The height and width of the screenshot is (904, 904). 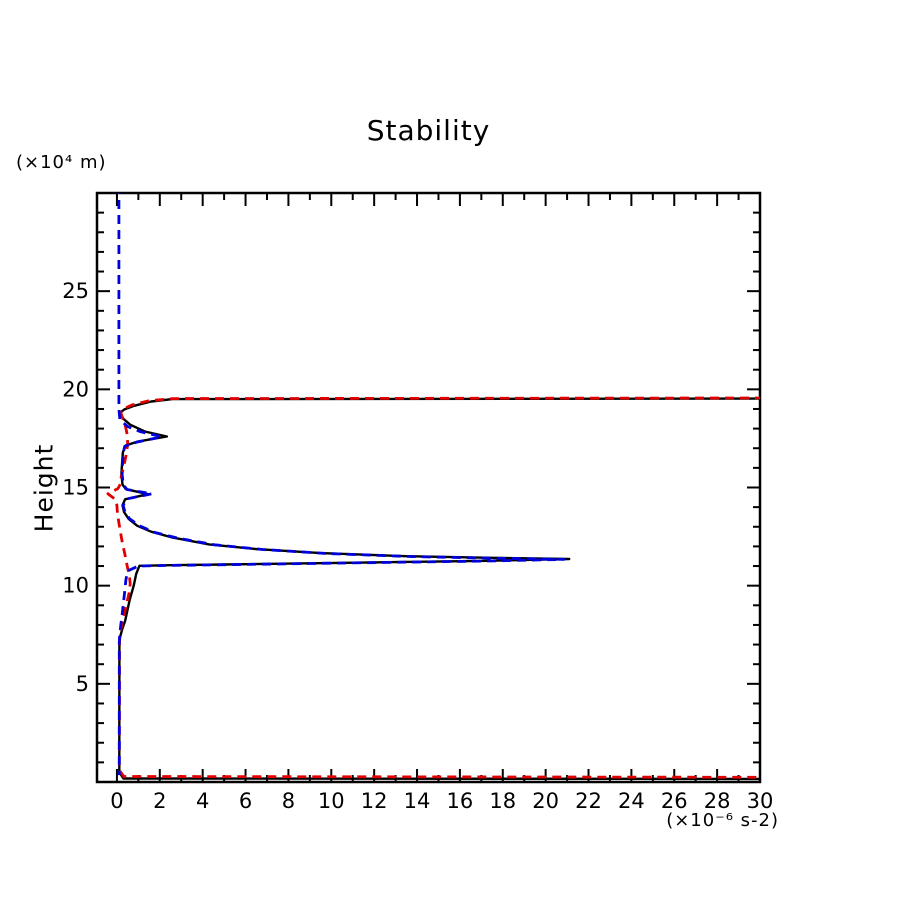 I want to click on x-tick-label: 12, so click(x=374, y=801).